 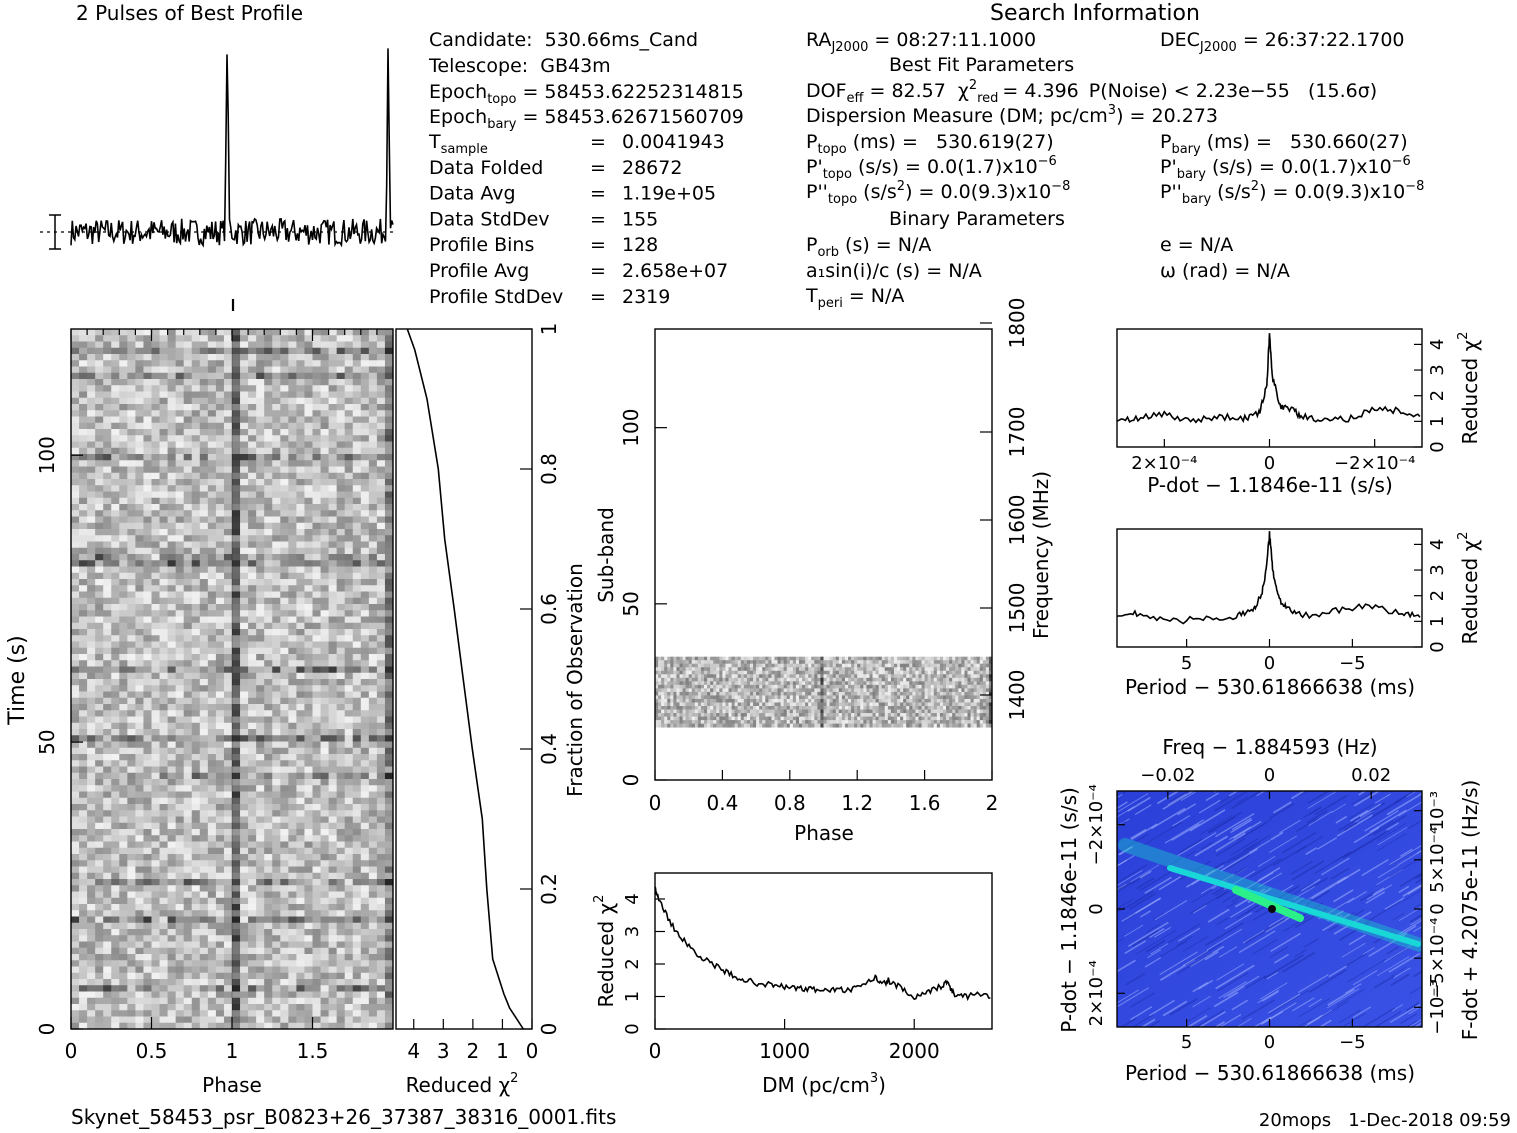 I want to click on time-phase-xtick-label: 0, so click(x=71, y=1051).